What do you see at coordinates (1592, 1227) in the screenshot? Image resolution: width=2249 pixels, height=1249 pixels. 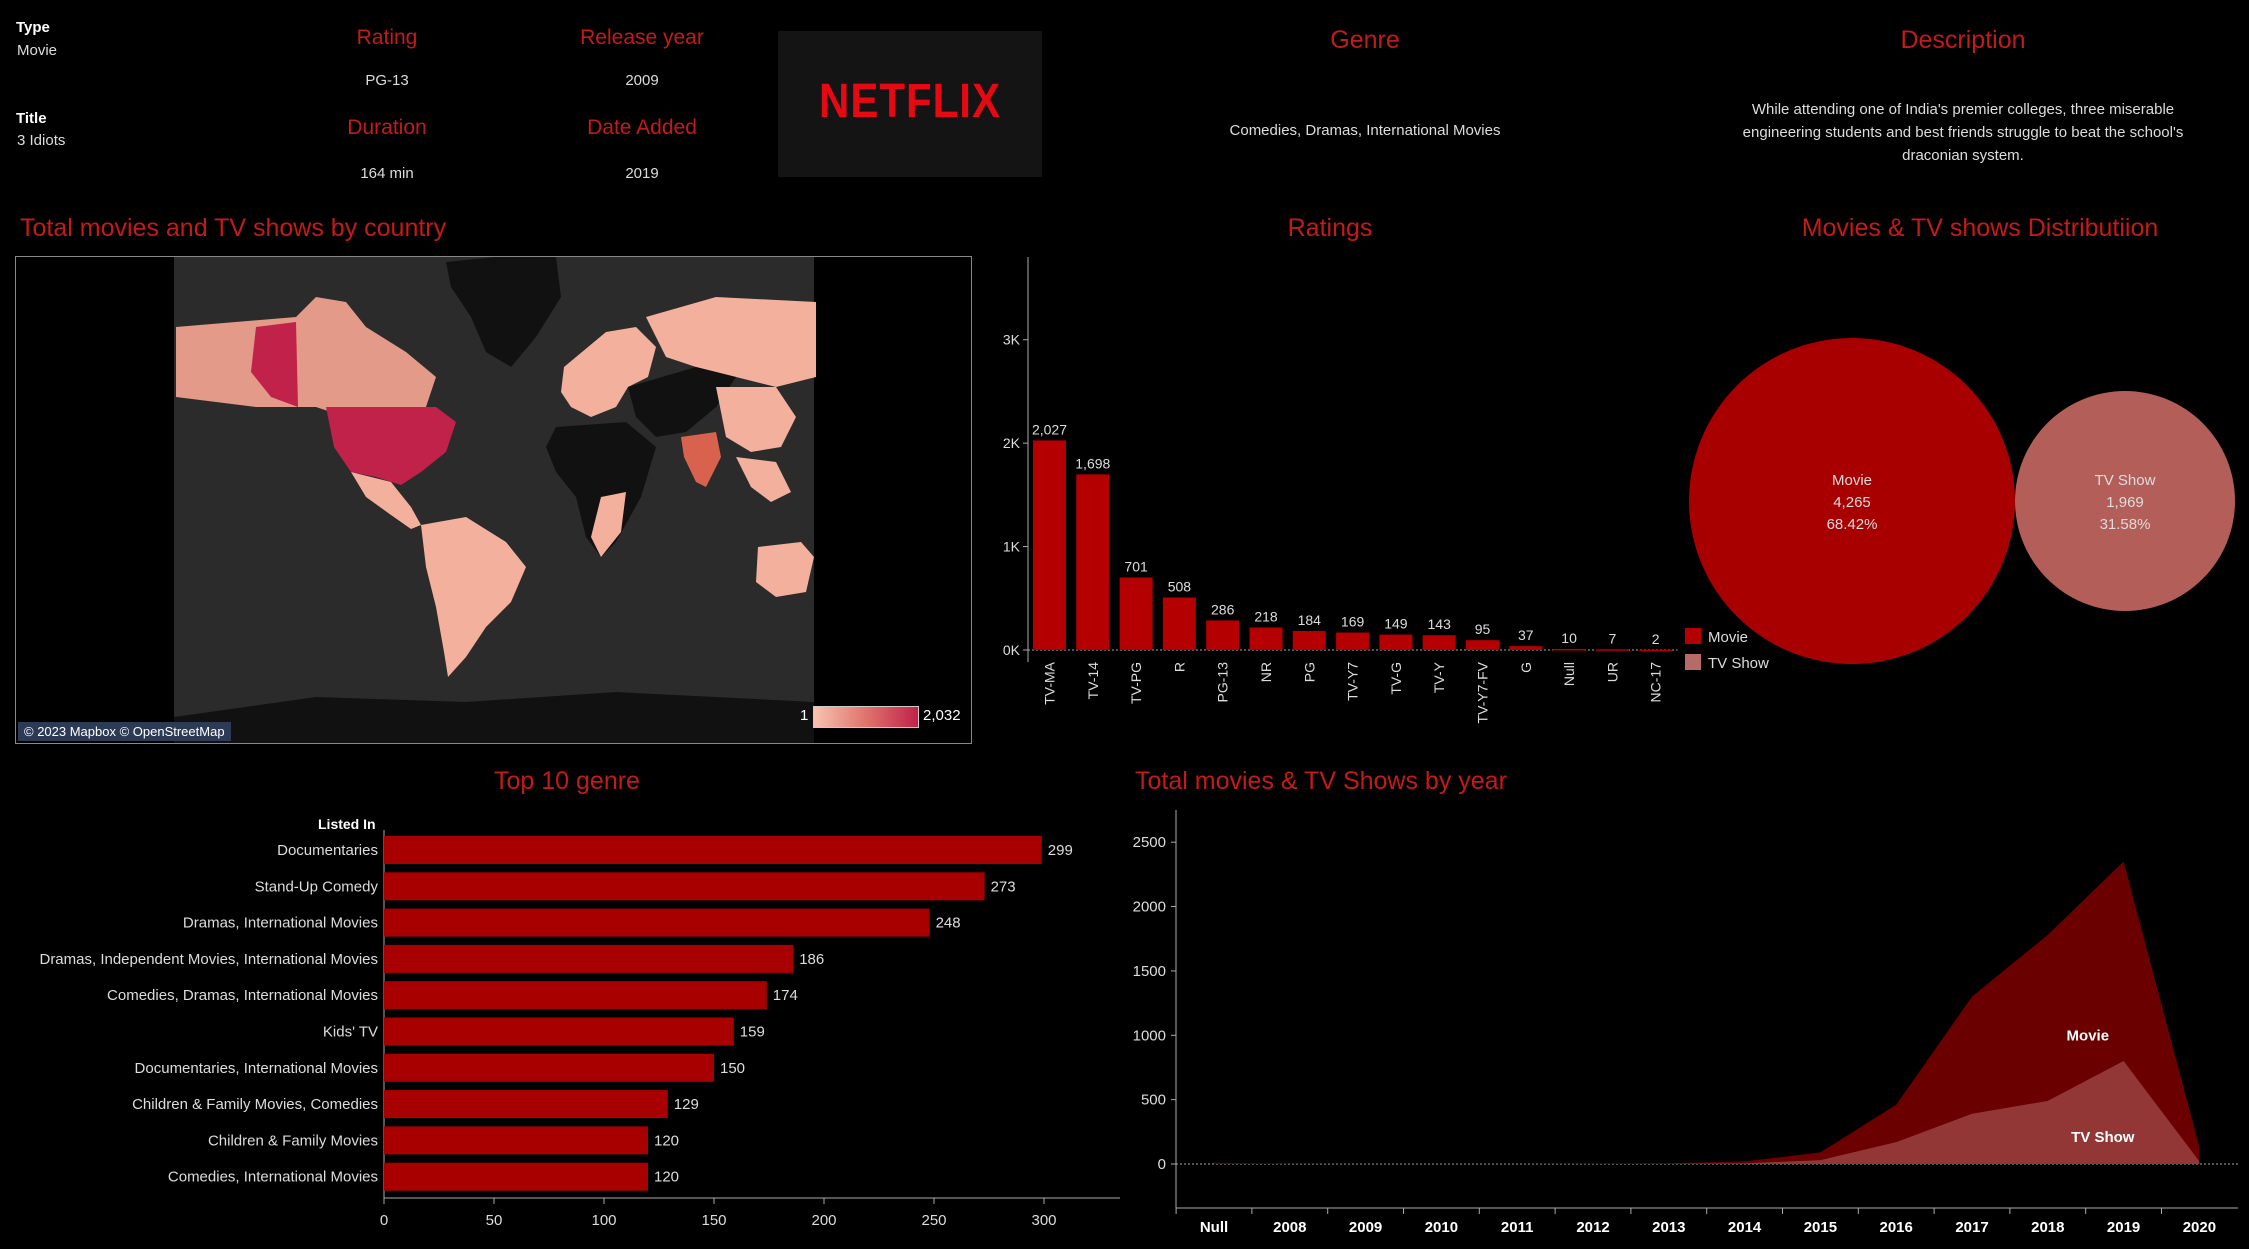 I see `year-x-tick-label: 2012` at bounding box center [1592, 1227].